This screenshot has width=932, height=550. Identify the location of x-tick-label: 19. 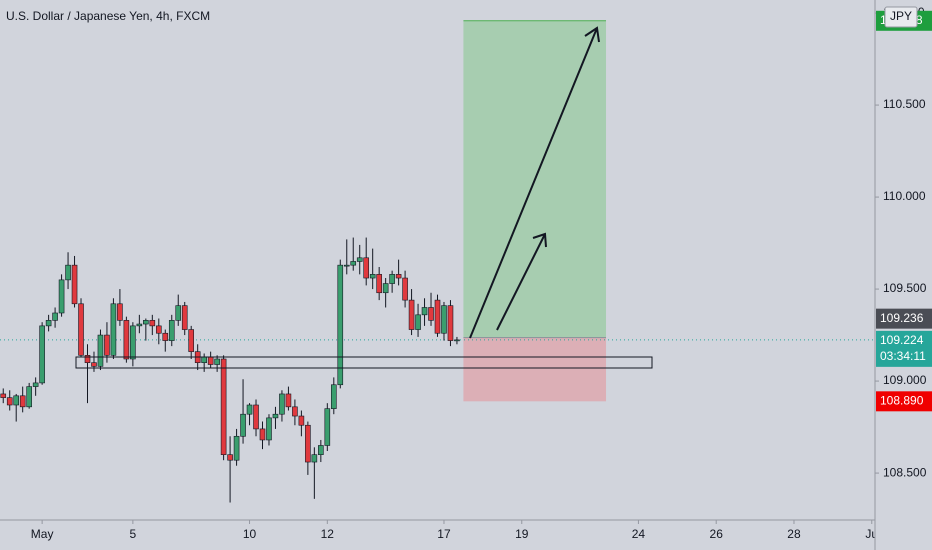
(522, 534).